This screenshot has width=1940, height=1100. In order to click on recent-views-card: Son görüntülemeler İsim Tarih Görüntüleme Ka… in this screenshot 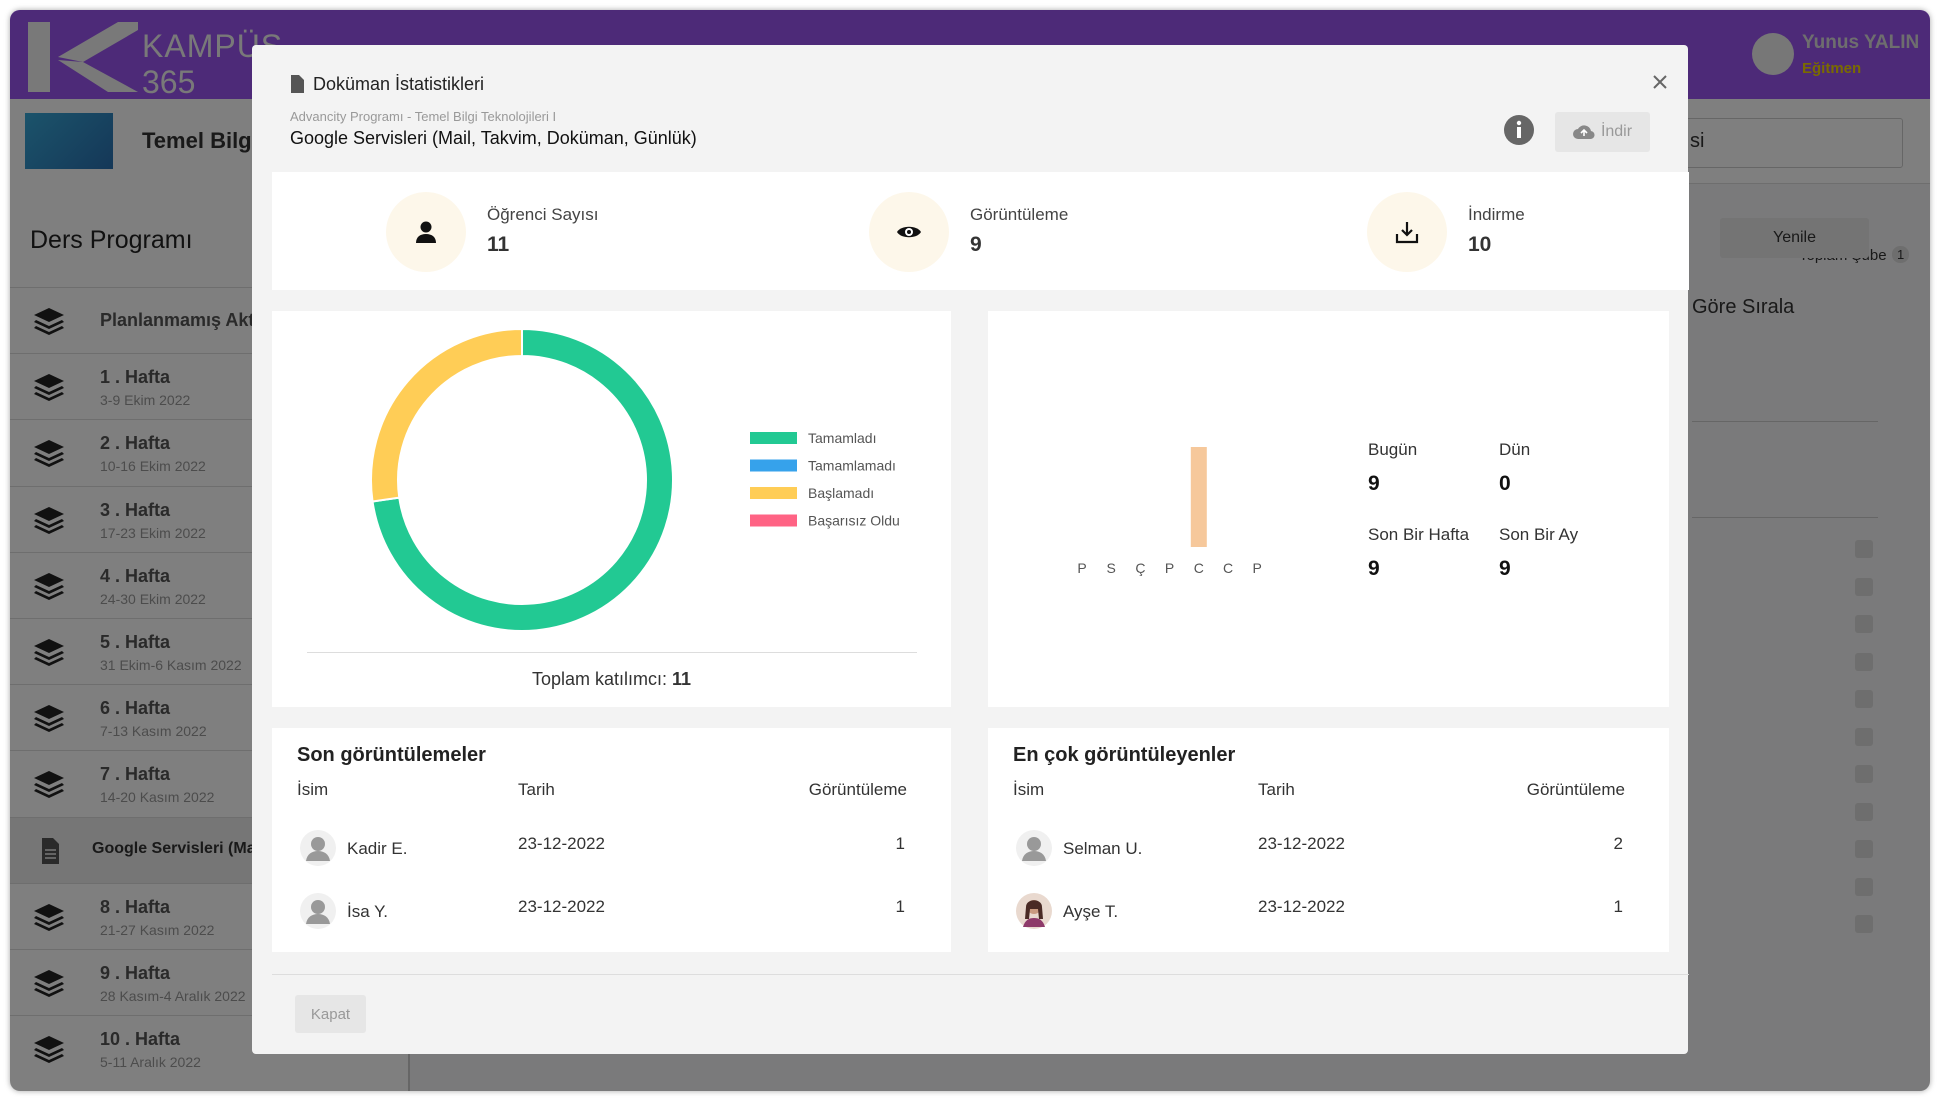, I will do `click(611, 840)`.